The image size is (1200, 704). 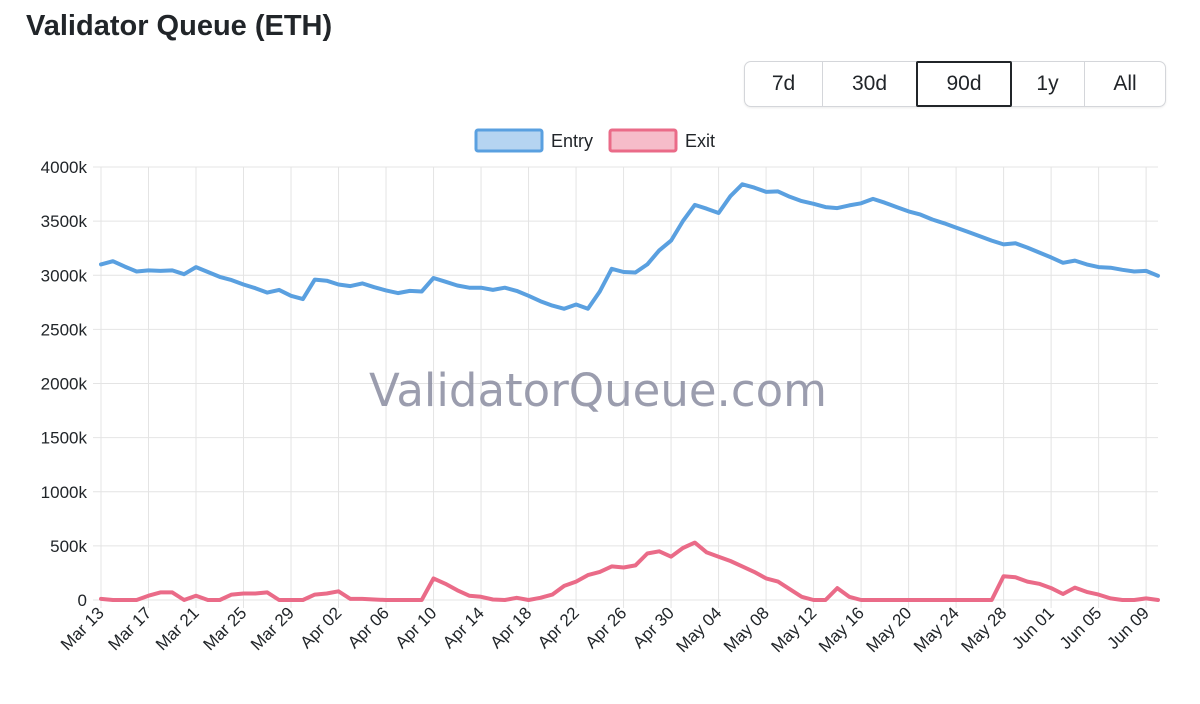 What do you see at coordinates (699, 629) in the screenshot?
I see `x-tick-label: May 04` at bounding box center [699, 629].